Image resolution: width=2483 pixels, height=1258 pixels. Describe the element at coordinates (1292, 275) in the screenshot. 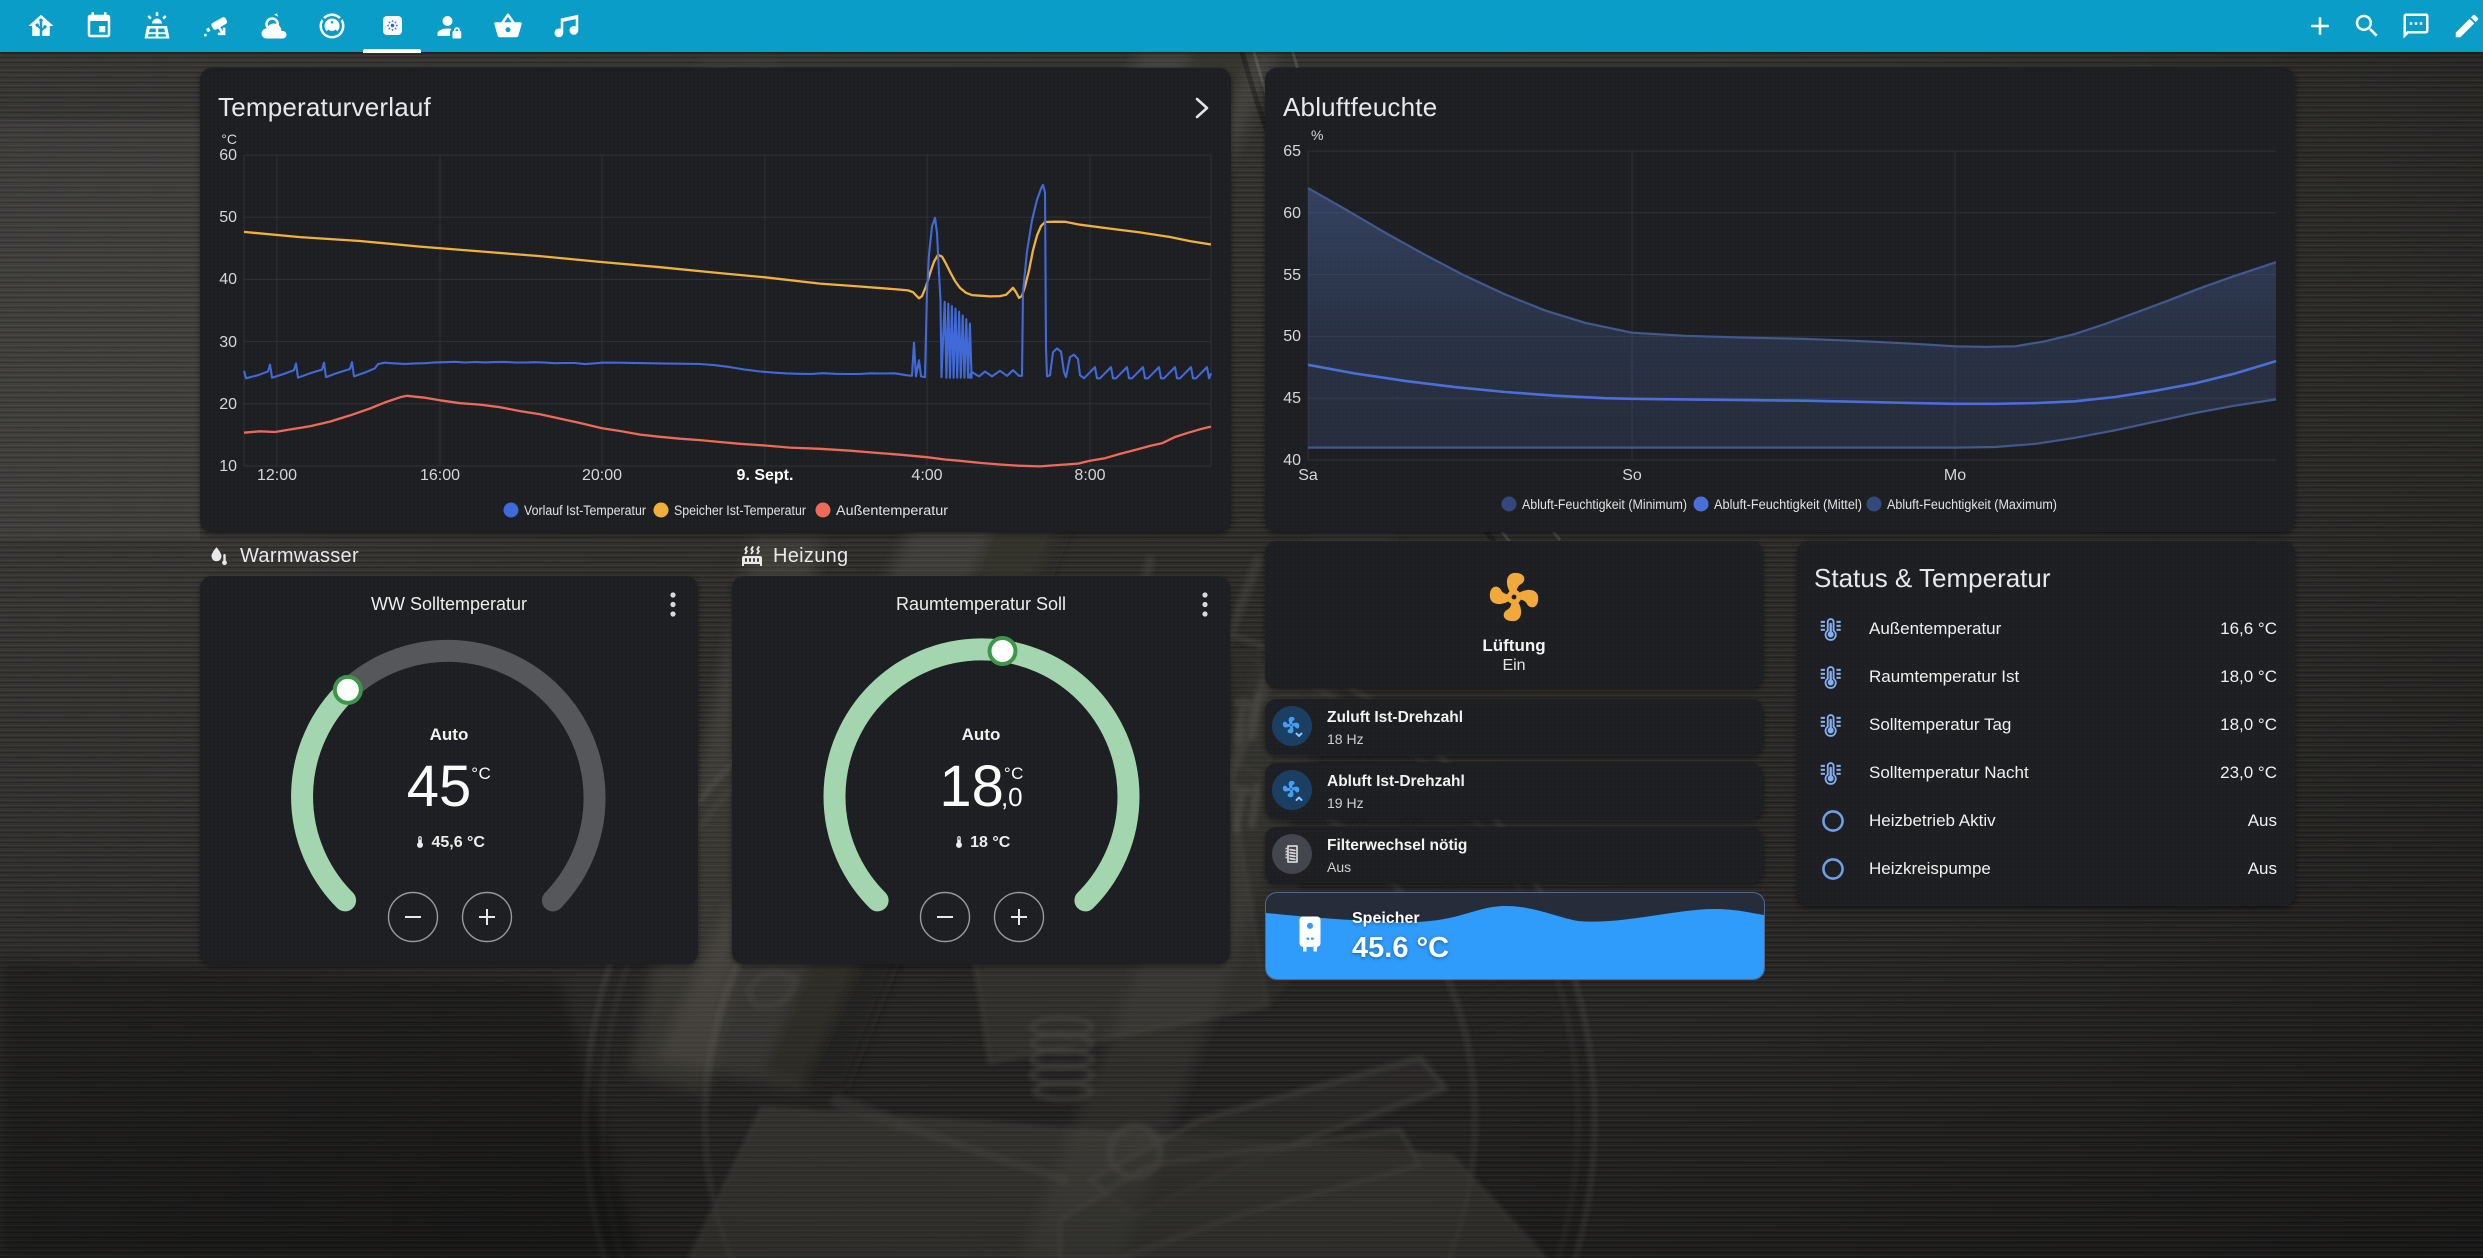

I see `svg-text: 55` at that location.